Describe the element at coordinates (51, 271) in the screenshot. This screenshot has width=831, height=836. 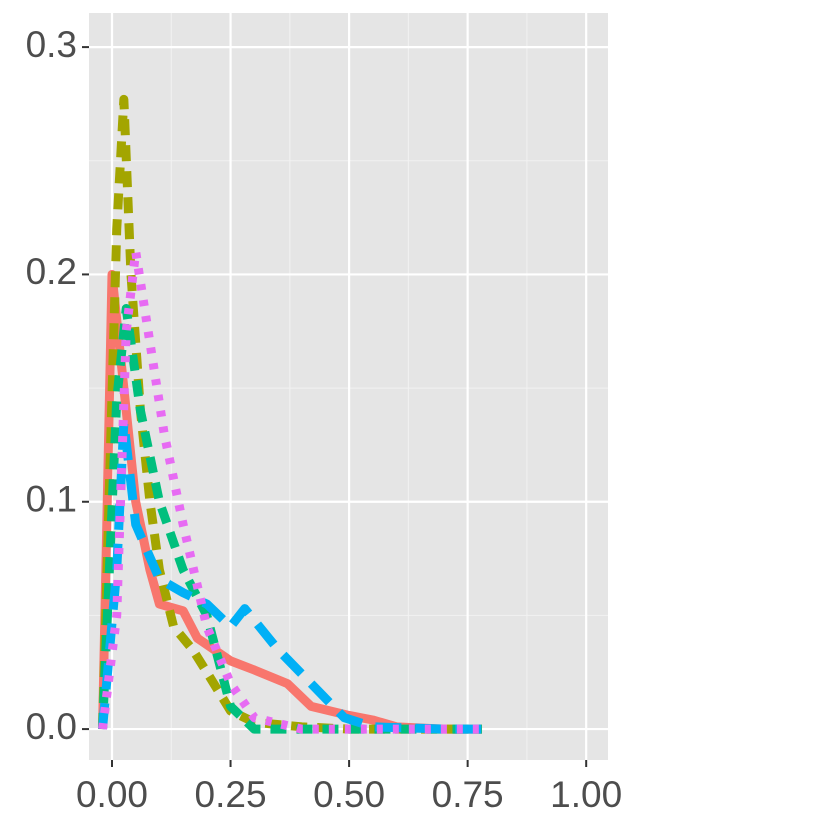
I see `y-tick-label: 0.2` at that location.